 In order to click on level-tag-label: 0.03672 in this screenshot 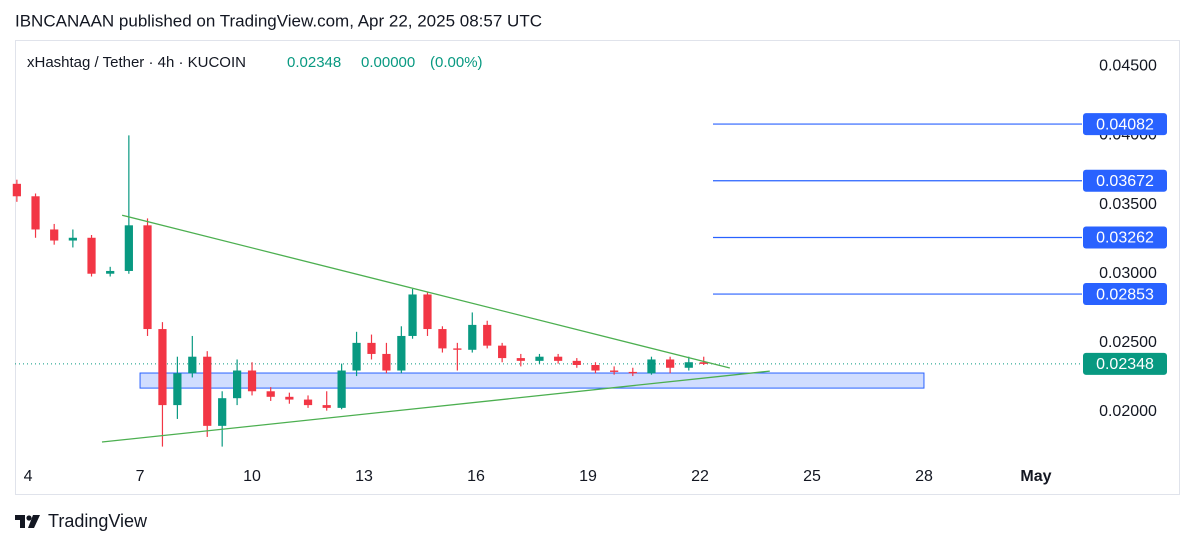, I will do `click(1125, 181)`.